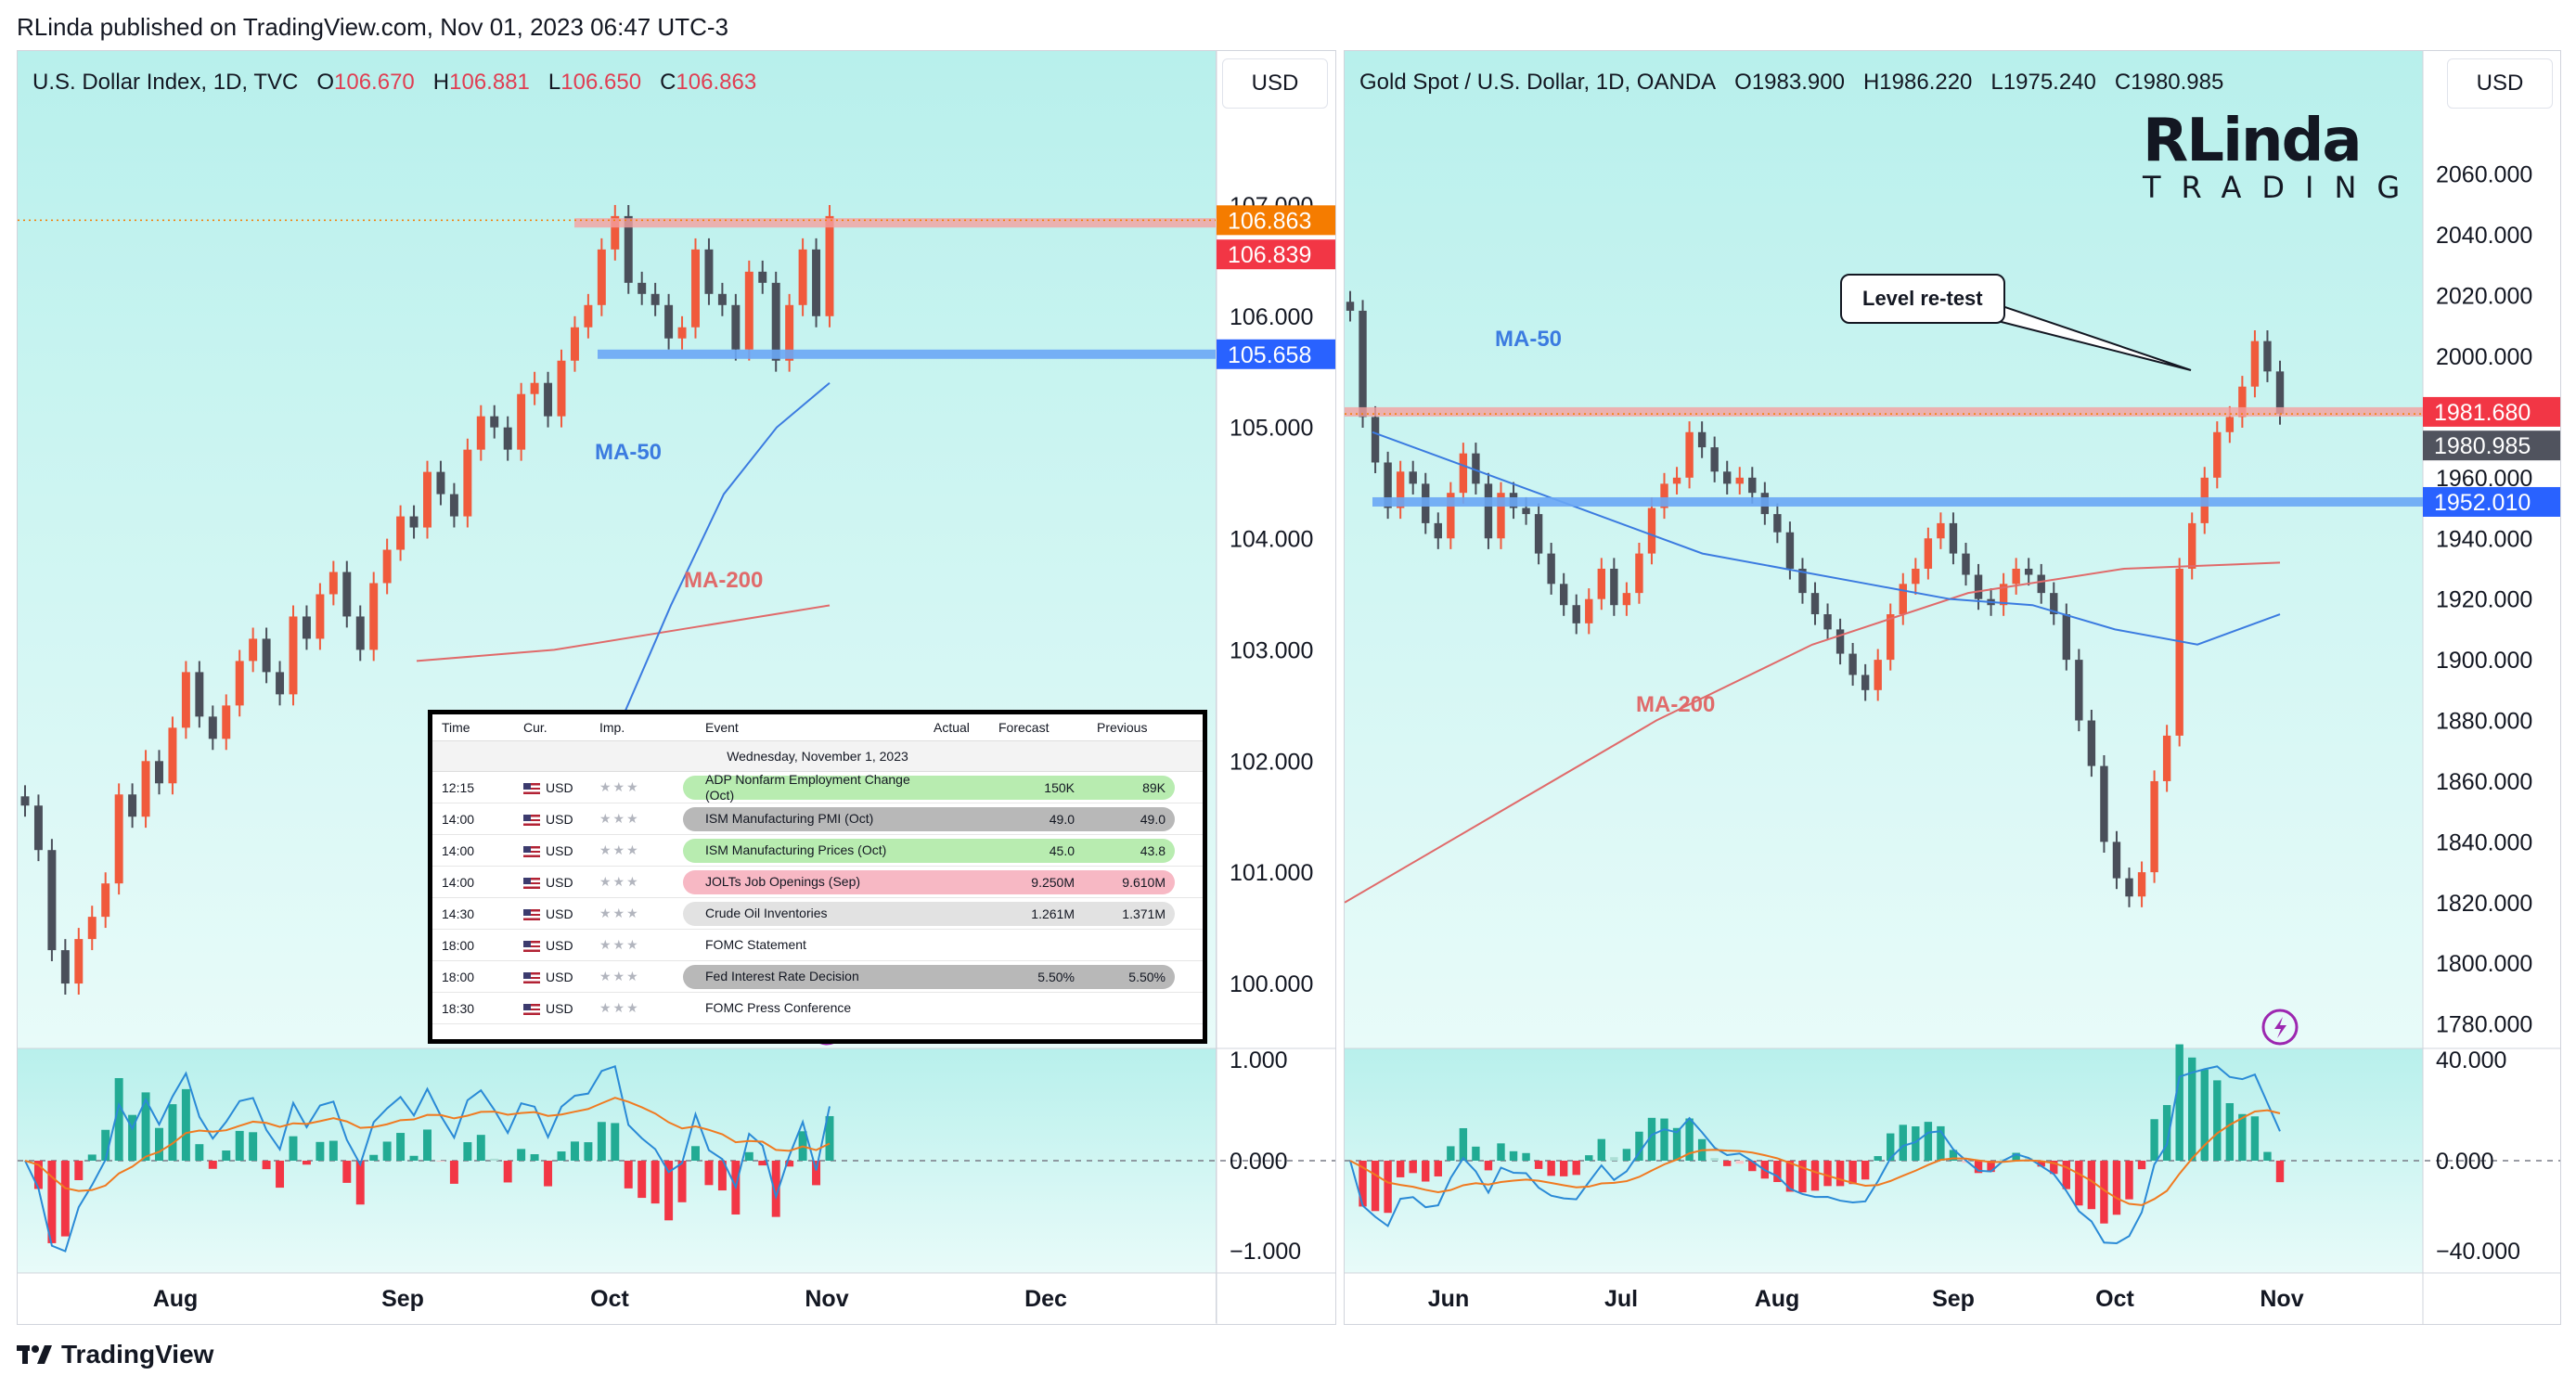  Describe the element at coordinates (441, 83) in the screenshot. I see `dxy-high-label: H` at that location.